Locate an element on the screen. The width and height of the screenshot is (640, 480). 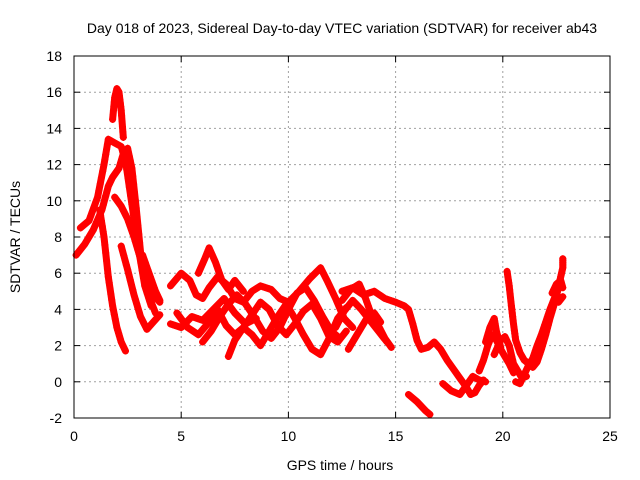
y-tick-label: 0 is located at coordinates (58, 382).